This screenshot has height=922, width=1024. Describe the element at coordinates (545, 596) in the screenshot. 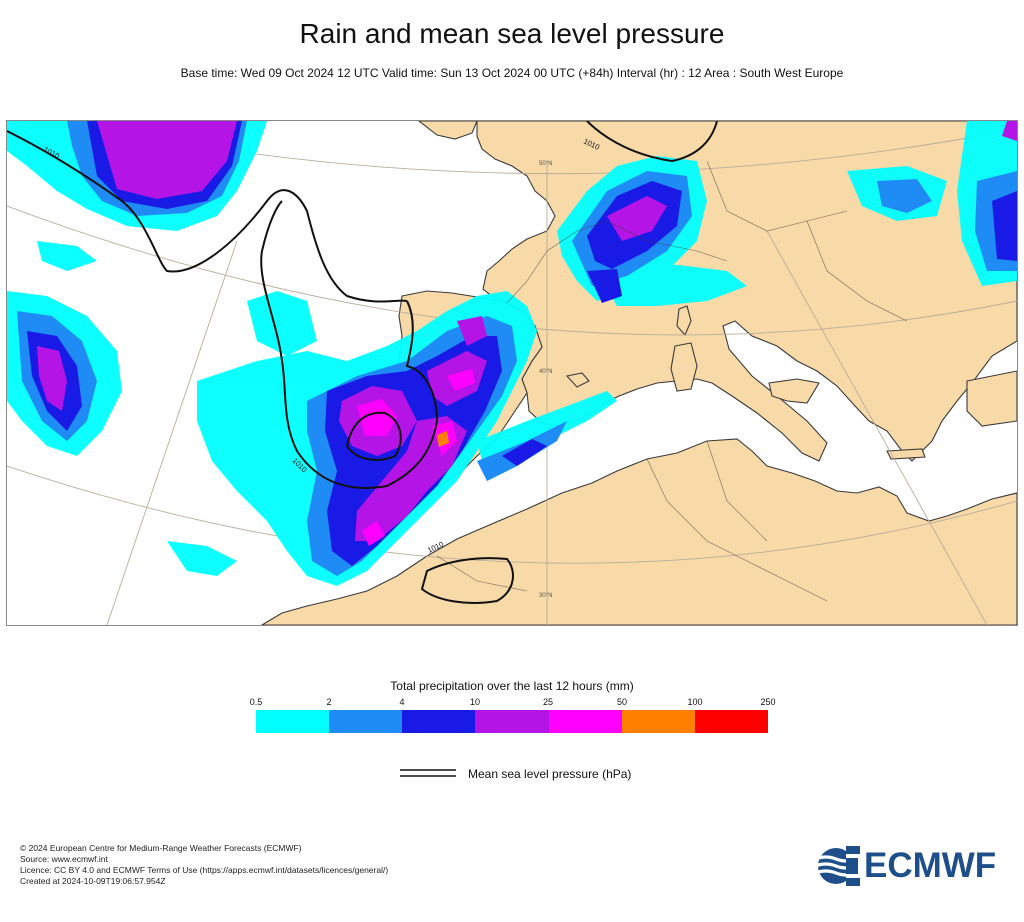

I see `graticule-label-30n: 30°N` at that location.